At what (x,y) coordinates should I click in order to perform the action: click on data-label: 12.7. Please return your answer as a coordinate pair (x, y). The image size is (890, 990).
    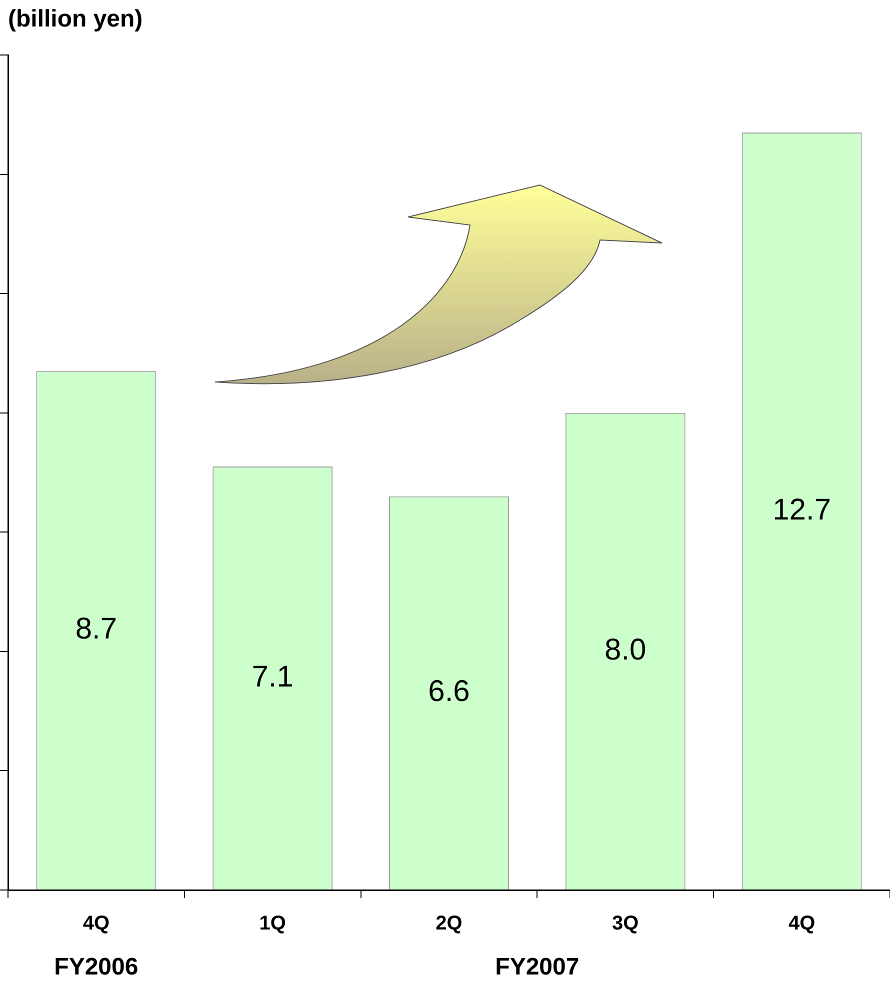
    Looking at the image, I should click on (801, 509).